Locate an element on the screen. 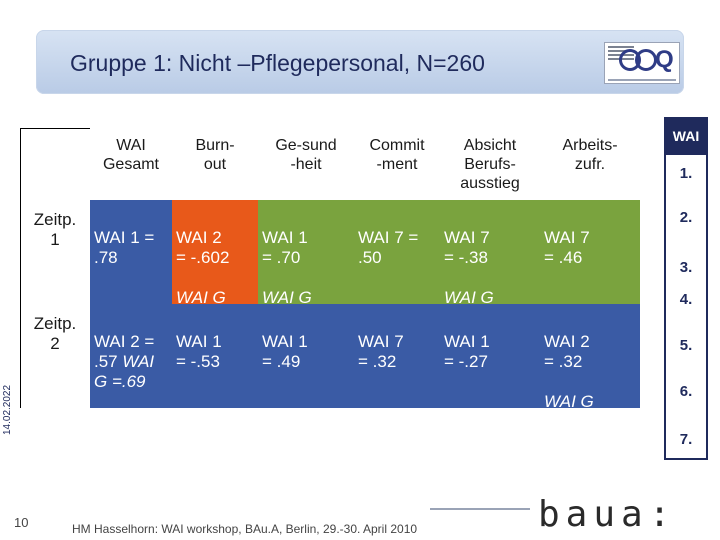 This screenshot has height=540, width=720. cell-main: WAI 1 = -.27 is located at coordinates (467, 351).